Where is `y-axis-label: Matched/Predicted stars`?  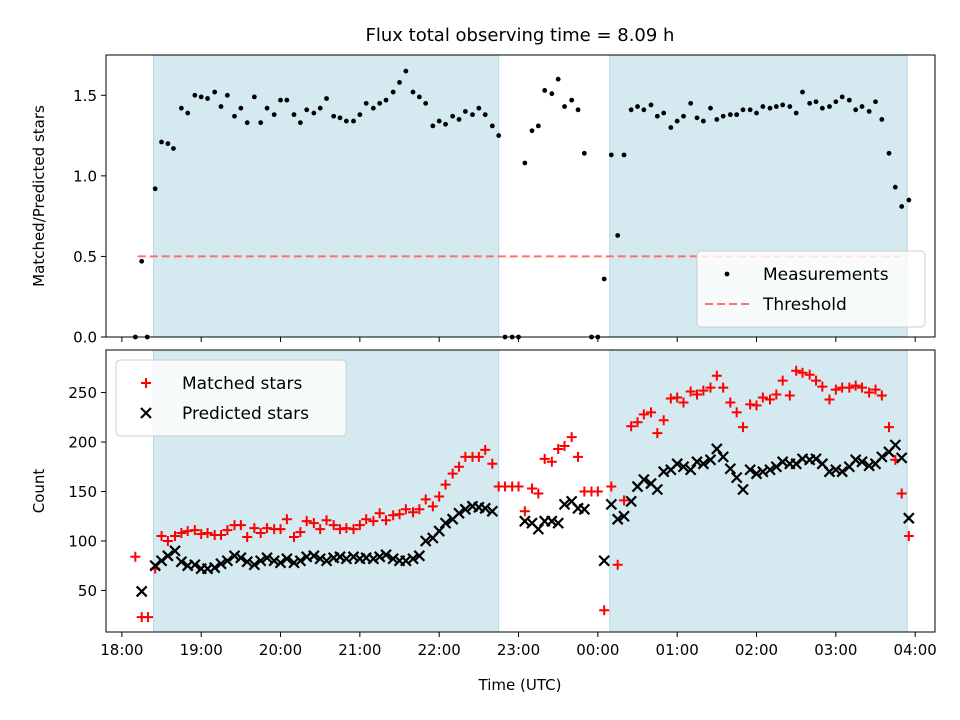
y-axis-label: Matched/Predicted stars is located at coordinates (39, 196).